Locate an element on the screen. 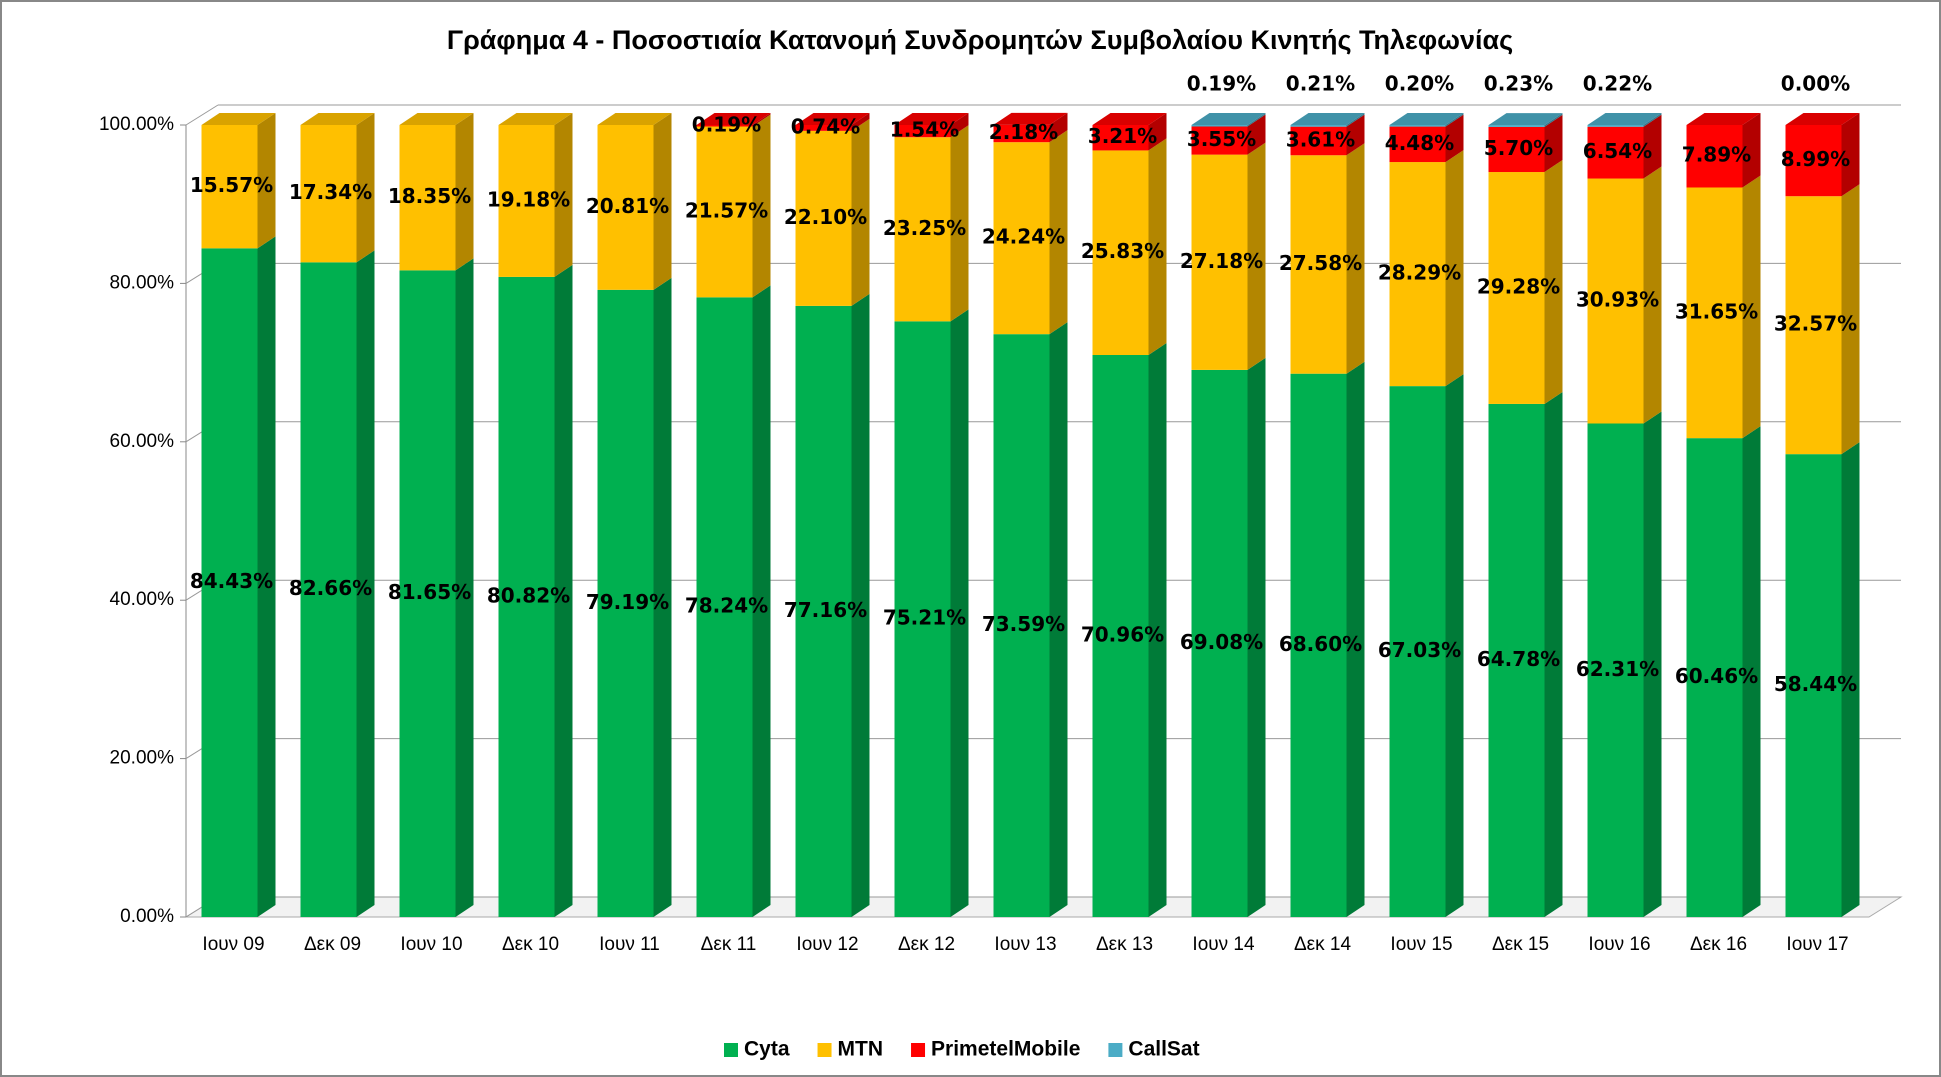  data-label: 28.29% is located at coordinates (1419, 273).